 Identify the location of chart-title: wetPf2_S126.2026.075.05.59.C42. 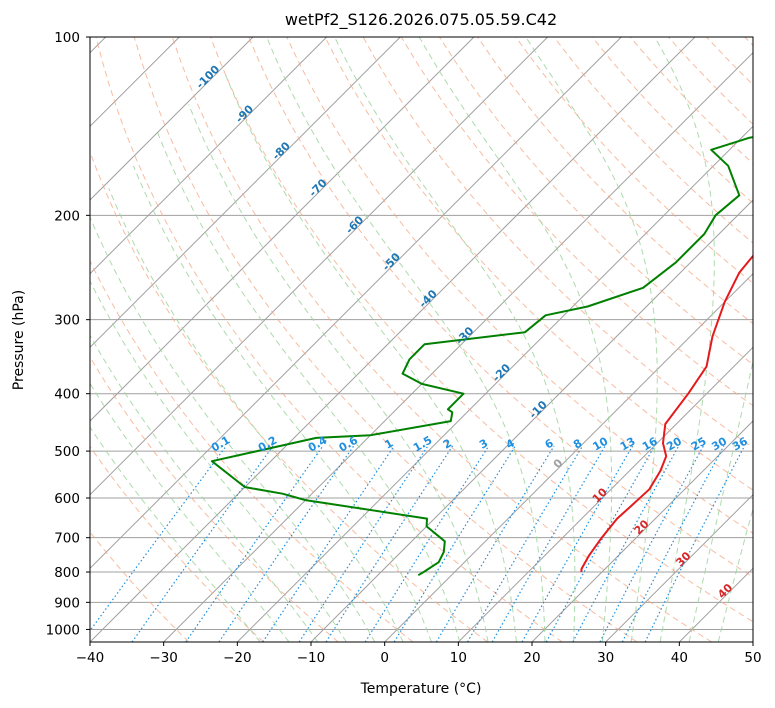
(421, 20).